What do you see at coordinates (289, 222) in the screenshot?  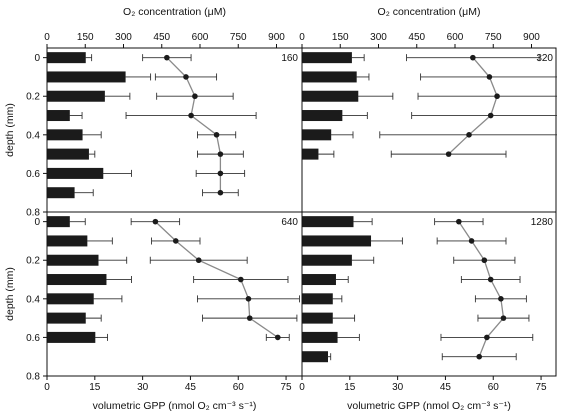 I see `panel-label: 640` at bounding box center [289, 222].